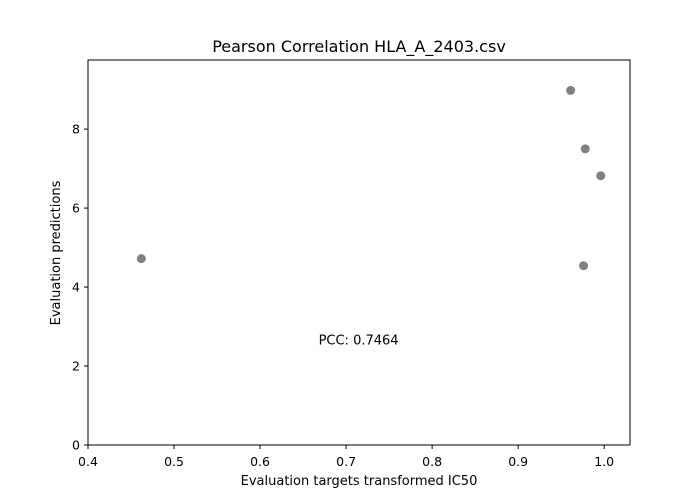 The width and height of the screenshot is (700, 500). What do you see at coordinates (260, 461) in the screenshot?
I see `x-tick-label: 0.6` at bounding box center [260, 461].